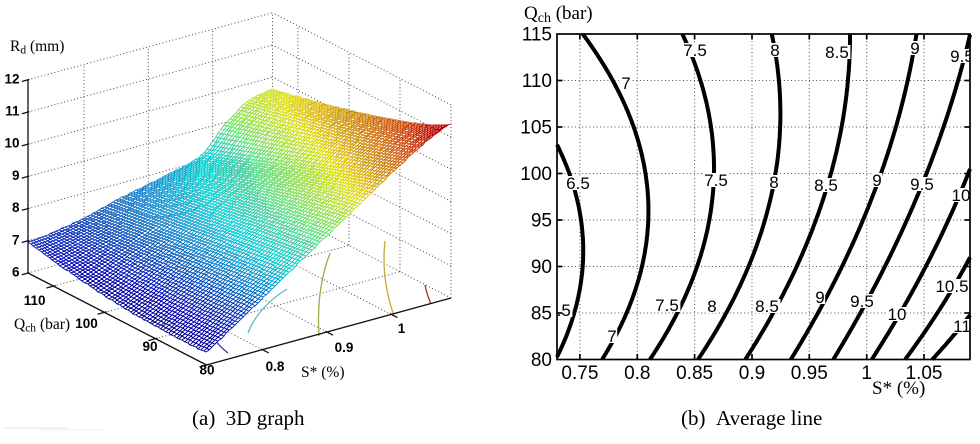 The width and height of the screenshot is (980, 444). What do you see at coordinates (694, 373) in the screenshot?
I see `svg-text: 0.85` at bounding box center [694, 373].